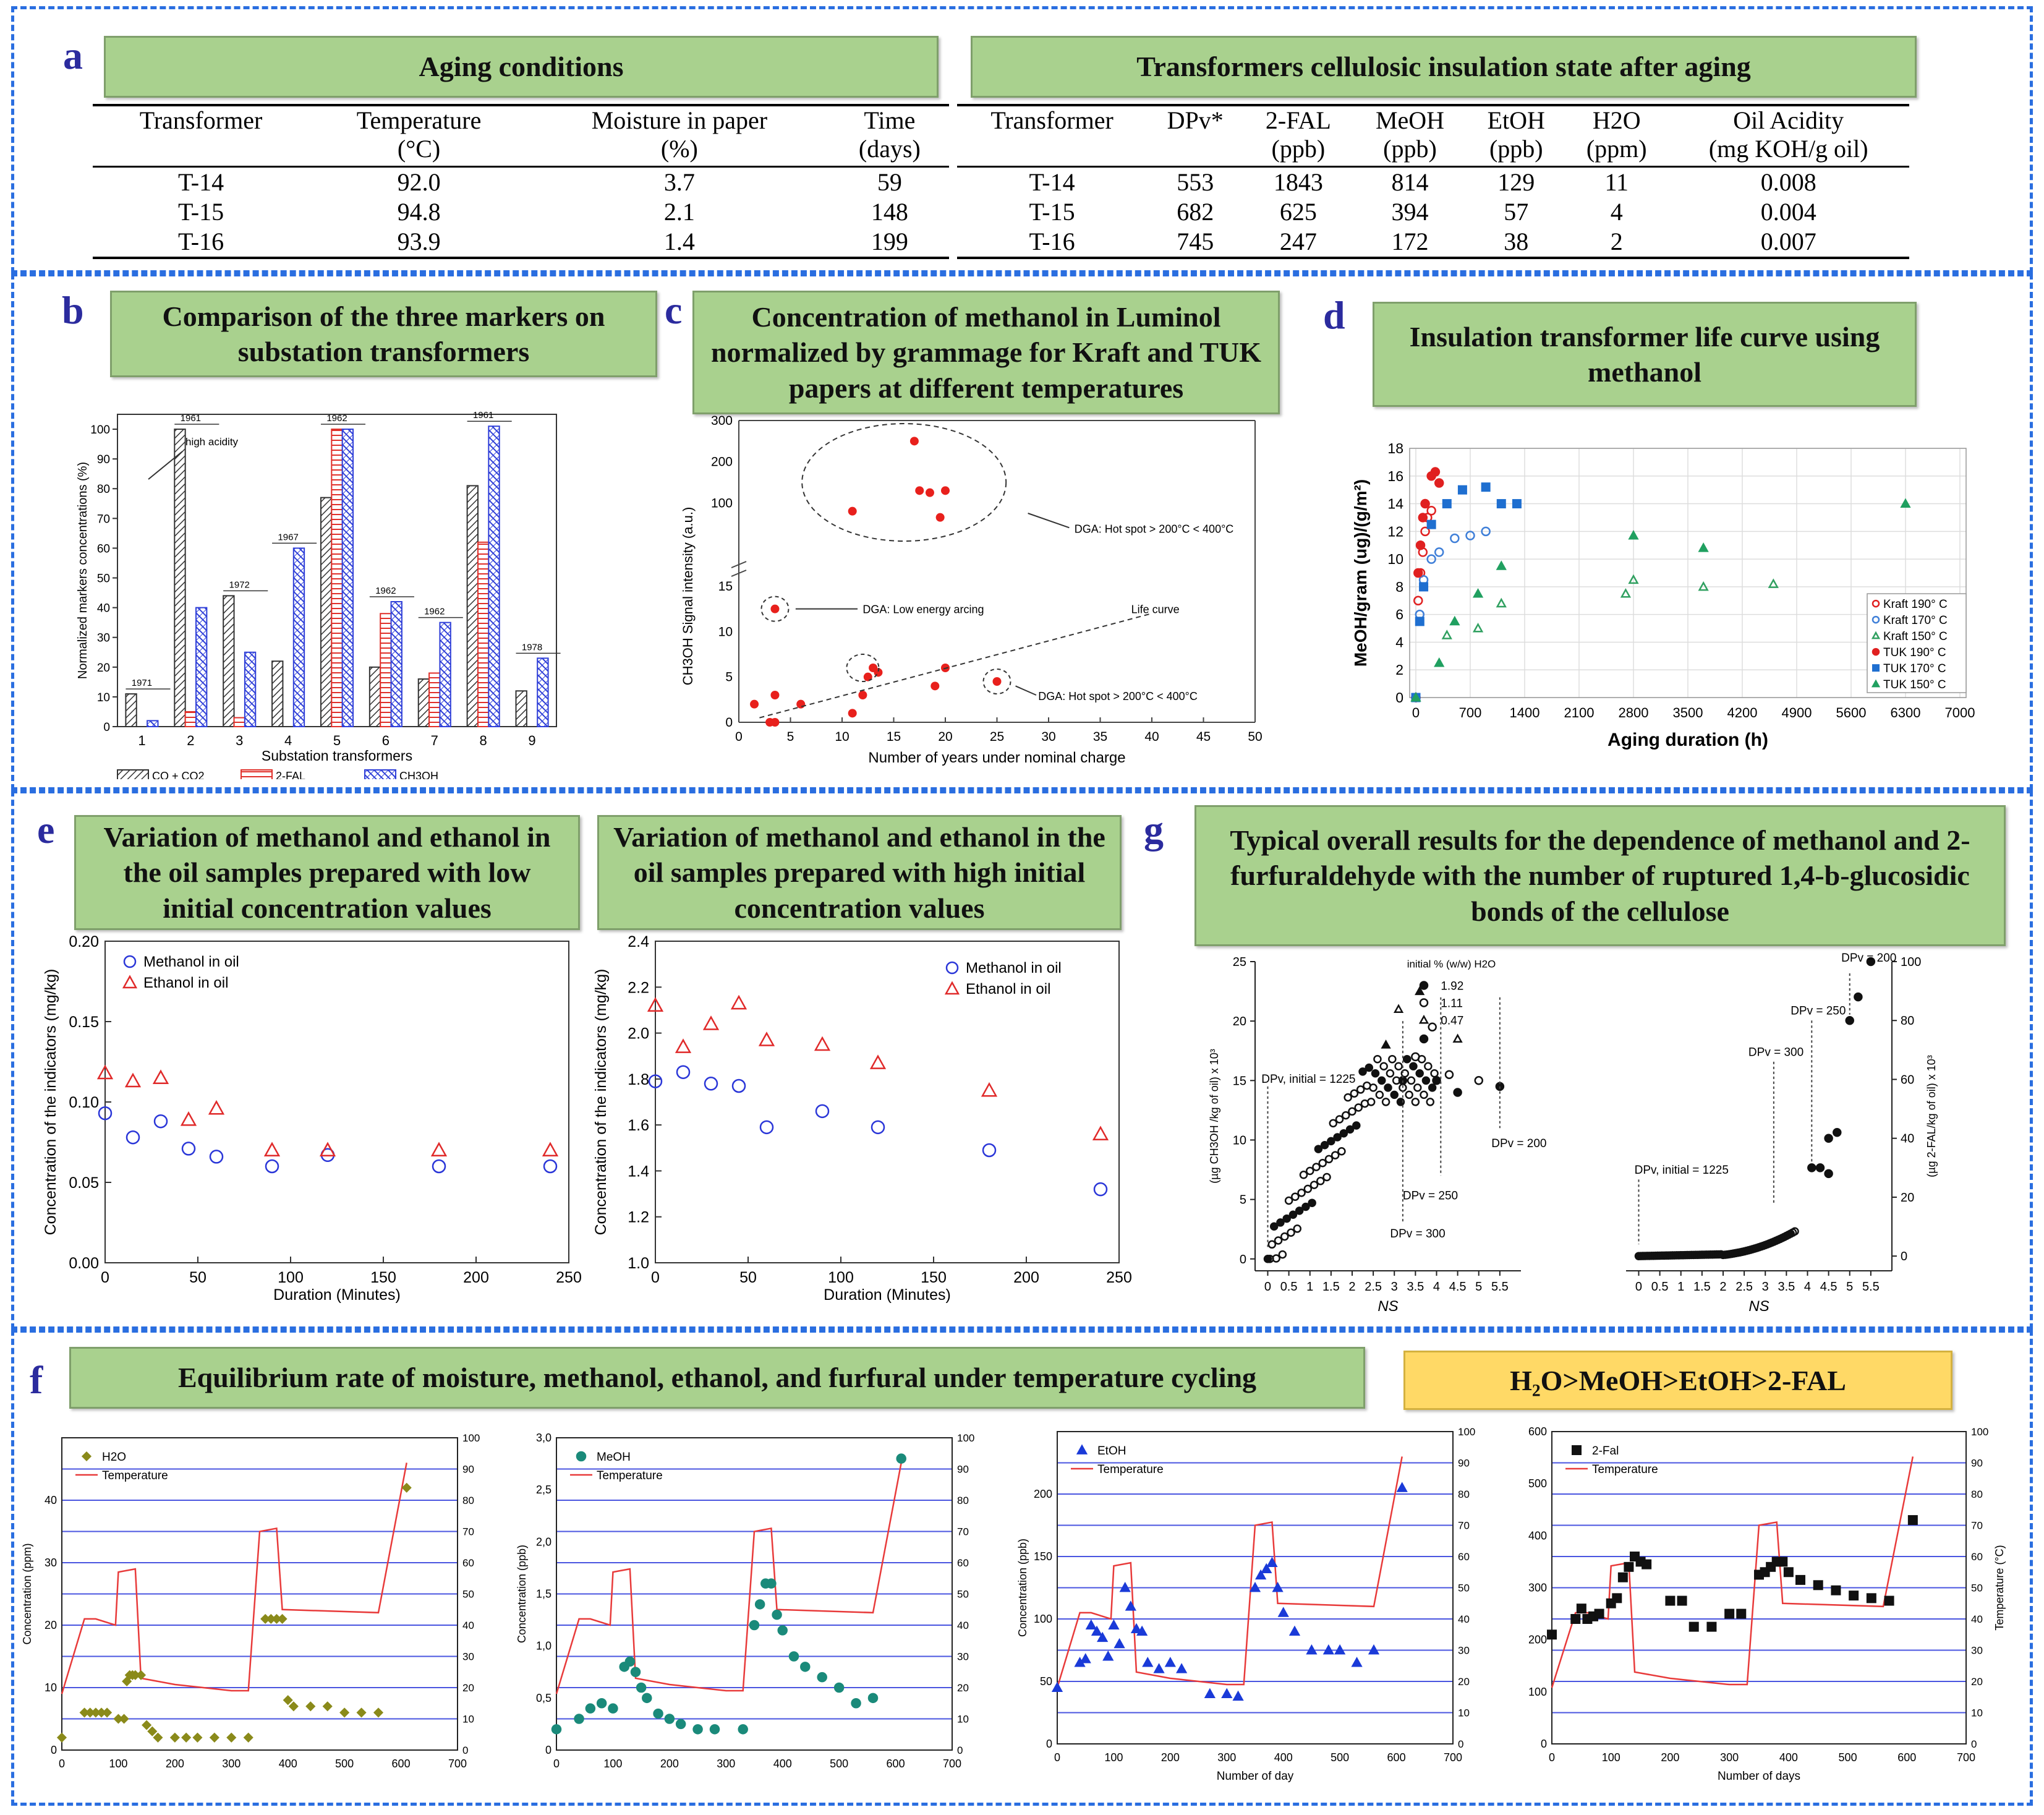  I want to click on x-tick-label: 200, so click(476, 1277).